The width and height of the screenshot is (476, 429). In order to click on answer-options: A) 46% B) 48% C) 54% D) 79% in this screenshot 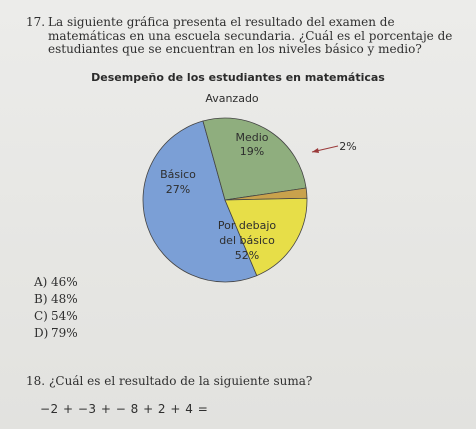, I will do `click(56, 308)`.